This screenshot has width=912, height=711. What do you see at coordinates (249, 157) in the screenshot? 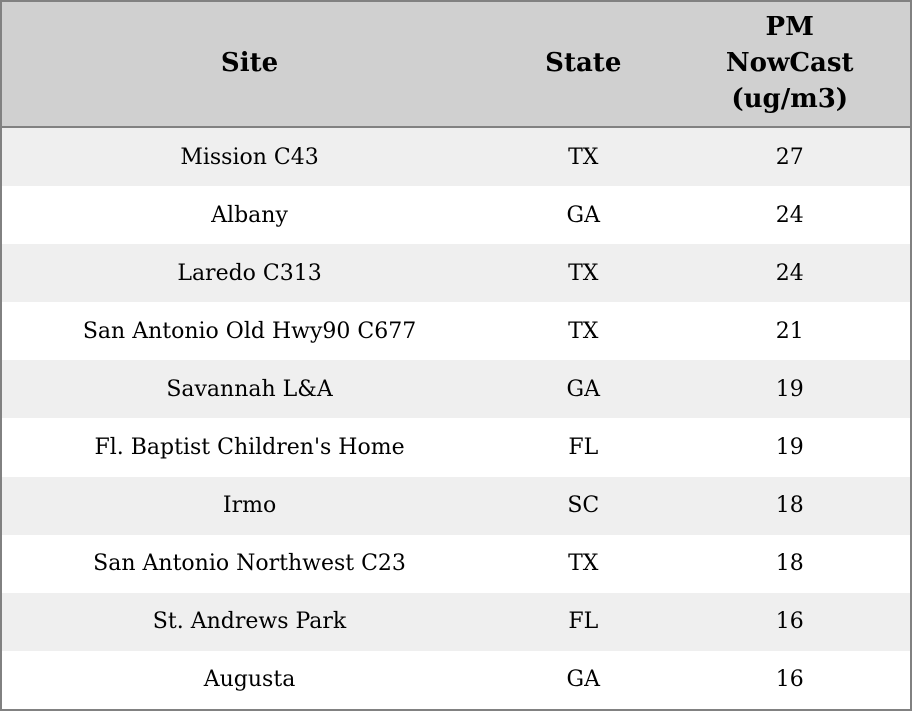
I see `cell-site: Mission C43` at bounding box center [249, 157].